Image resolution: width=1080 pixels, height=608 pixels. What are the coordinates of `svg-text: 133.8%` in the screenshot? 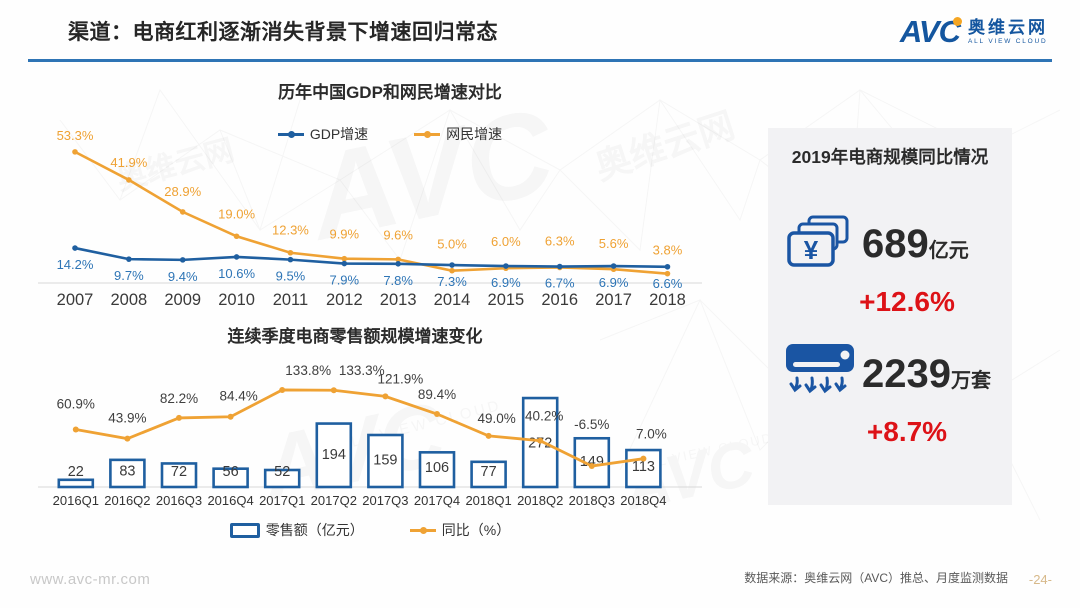 It's located at (308, 370).